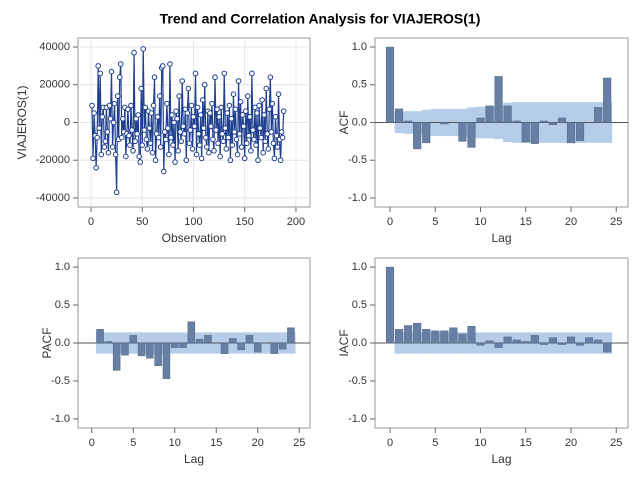  Describe the element at coordinates (142, 222) in the screenshot. I see `x-tick-label: 50` at that location.